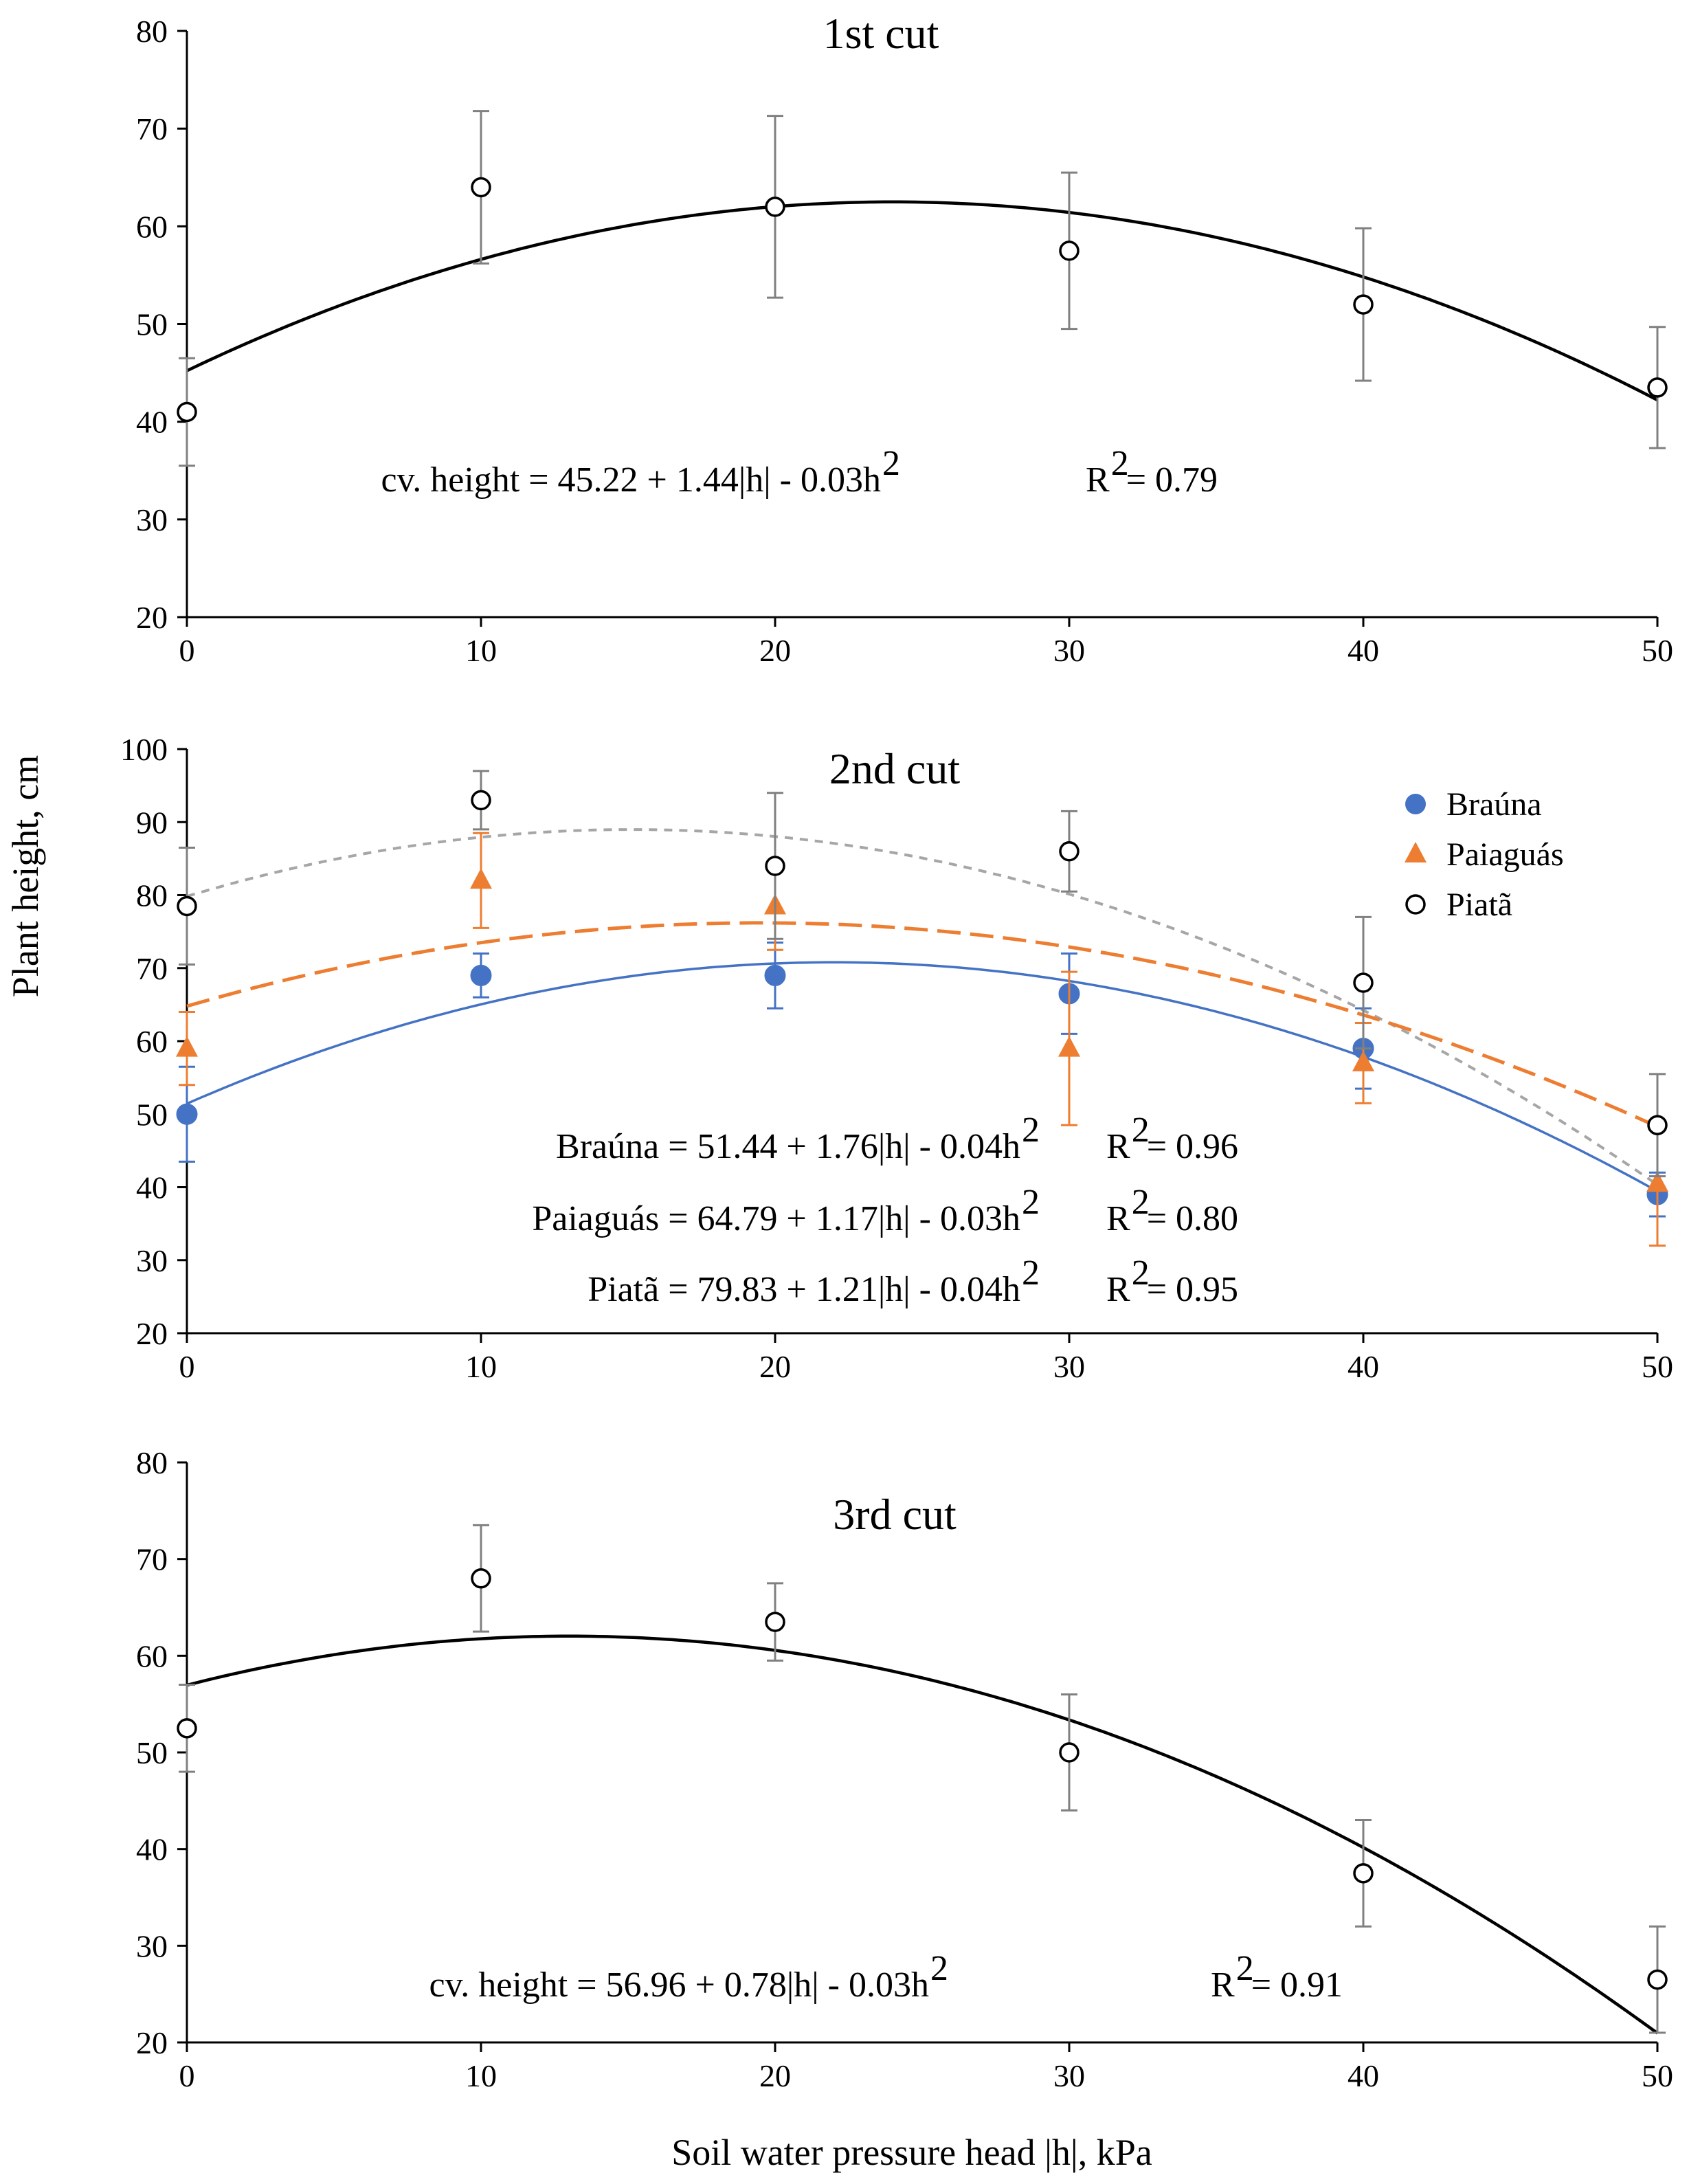  I want to click on legend-label: Braúna, so click(1494, 804).